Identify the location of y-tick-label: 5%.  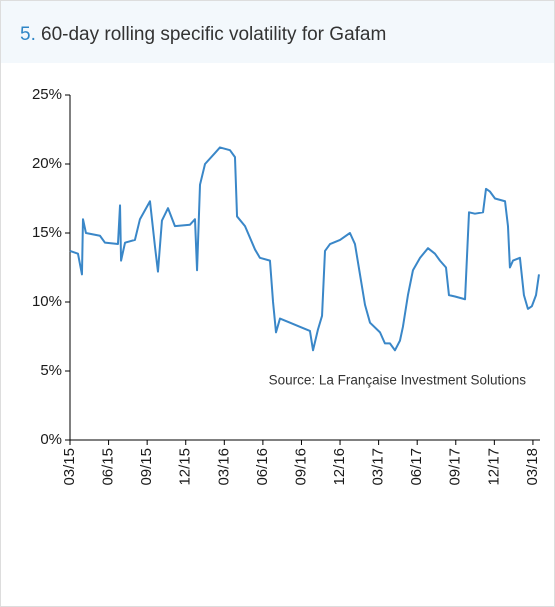
(51, 370).